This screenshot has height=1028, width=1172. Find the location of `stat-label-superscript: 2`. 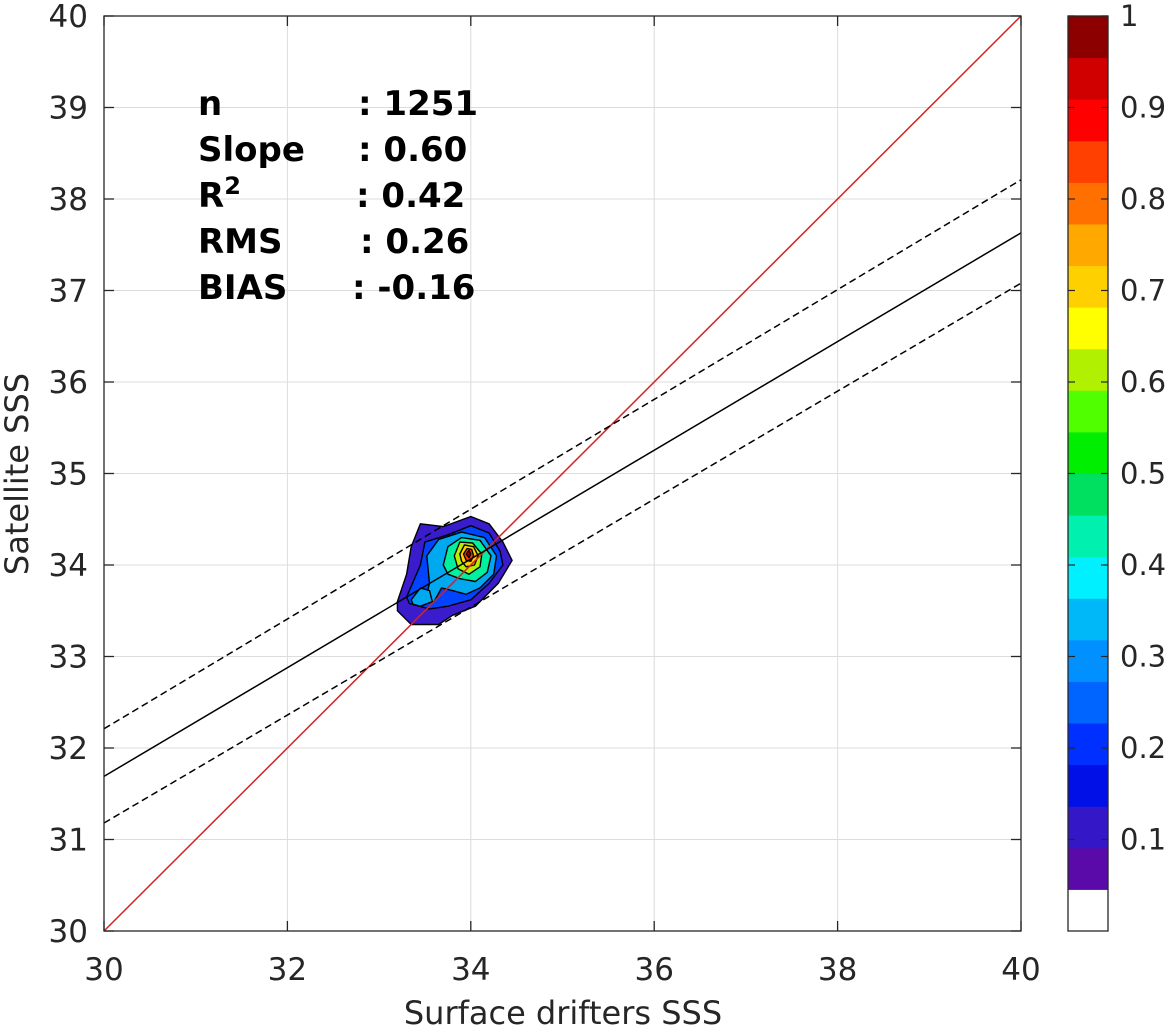

stat-label-superscript: 2 is located at coordinates (232, 186).